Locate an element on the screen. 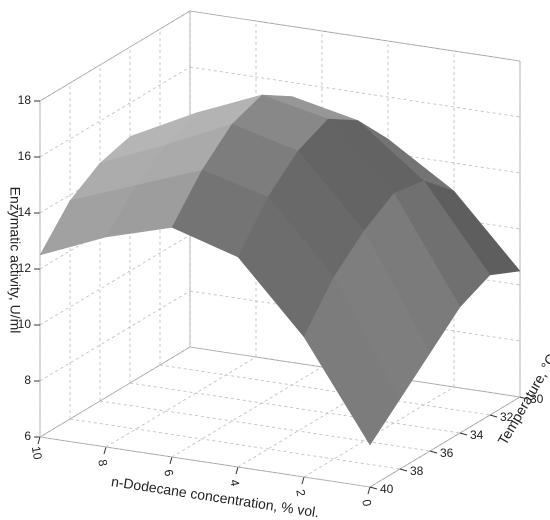 This screenshot has width=550, height=520. z-tick-label: 10 is located at coordinates (25, 324).